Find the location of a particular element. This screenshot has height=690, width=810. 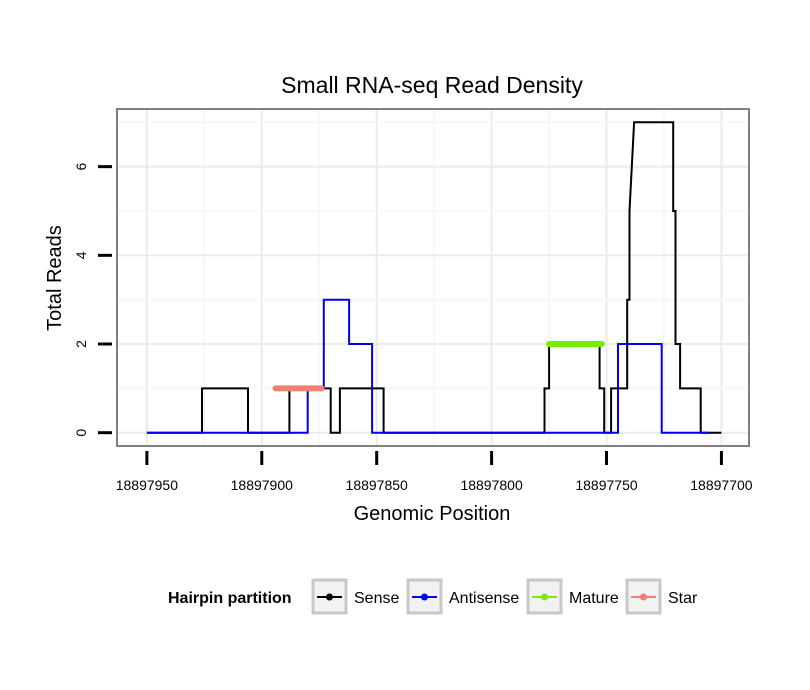

legend-title: Hairpin partition is located at coordinates (230, 598).